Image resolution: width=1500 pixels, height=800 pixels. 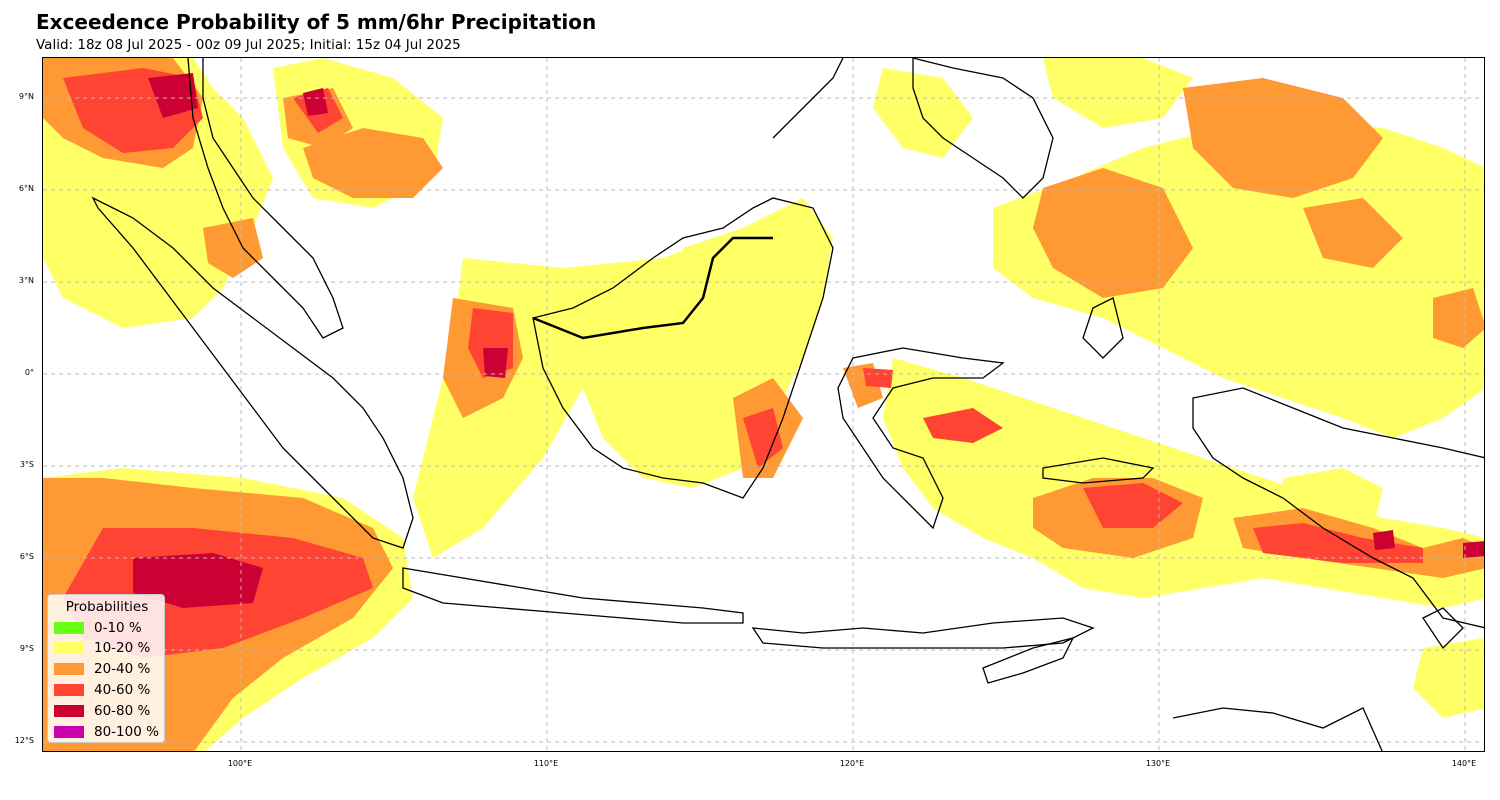 I want to click on coast-malay-peninsula, so click(x=265, y=198).